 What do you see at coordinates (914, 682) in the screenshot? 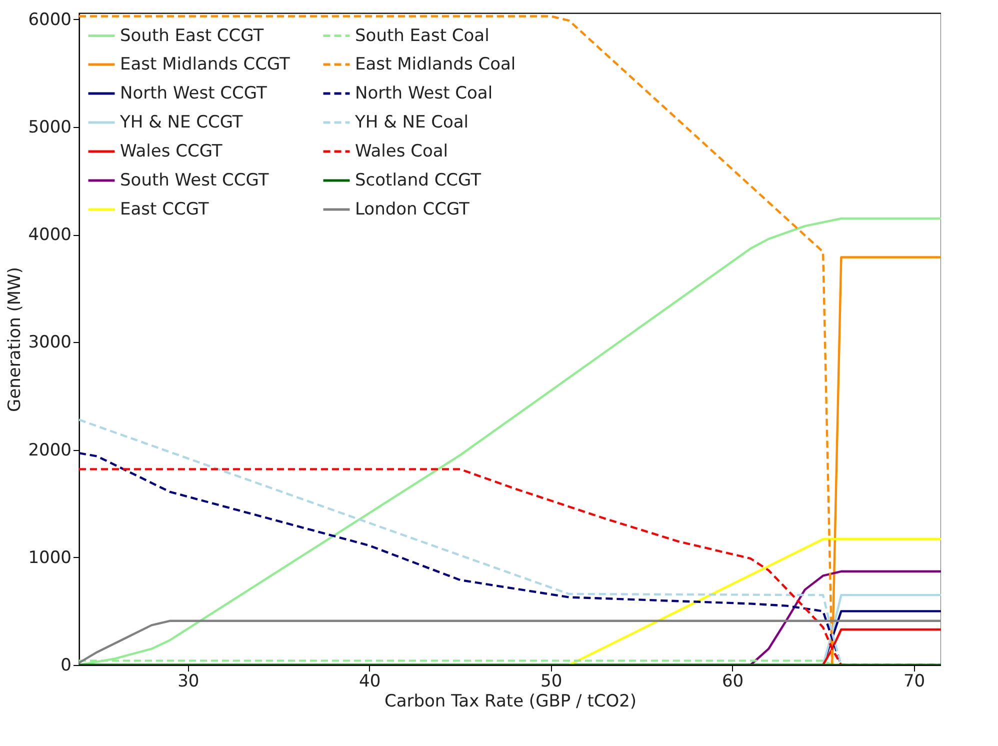
I see `x-tick-label: 70` at bounding box center [914, 682].